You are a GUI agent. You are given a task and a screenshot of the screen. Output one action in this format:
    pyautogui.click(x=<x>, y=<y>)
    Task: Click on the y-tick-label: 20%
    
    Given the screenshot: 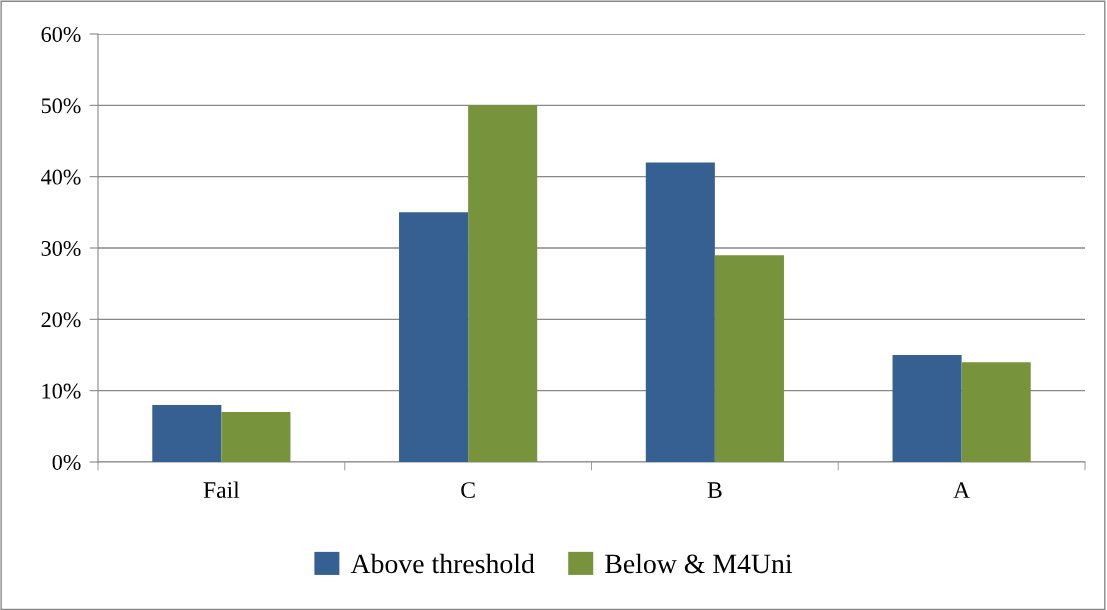 What is the action you would take?
    pyautogui.click(x=61, y=320)
    